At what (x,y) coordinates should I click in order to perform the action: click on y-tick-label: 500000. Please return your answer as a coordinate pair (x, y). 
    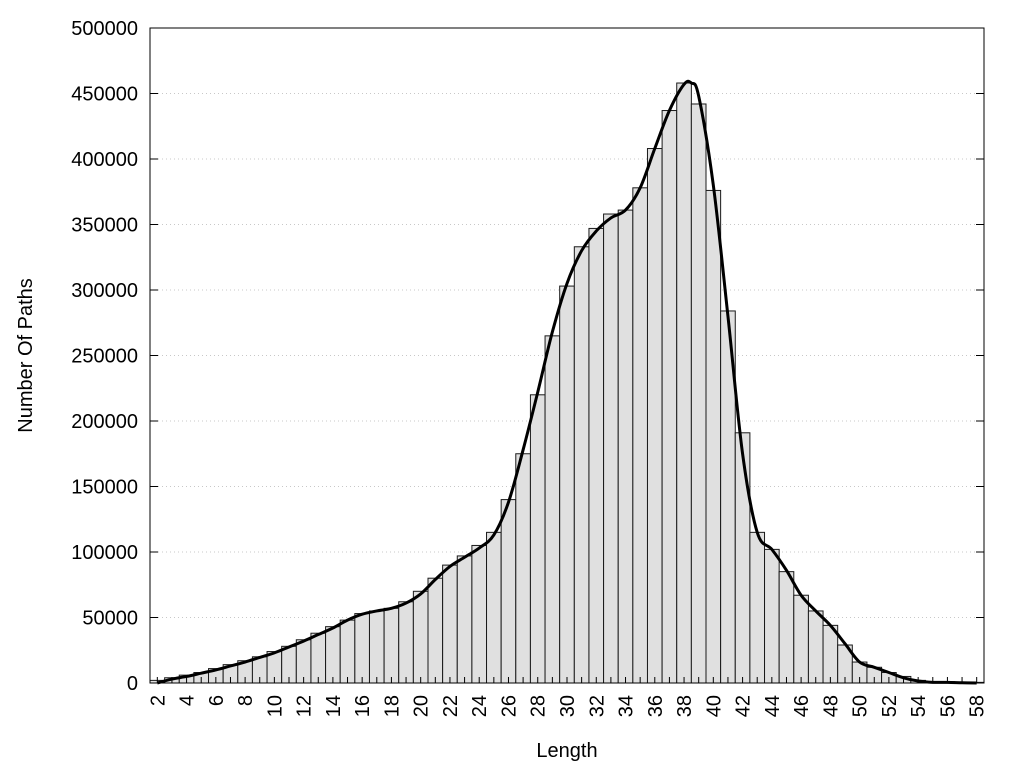
    Looking at the image, I should click on (104, 29).